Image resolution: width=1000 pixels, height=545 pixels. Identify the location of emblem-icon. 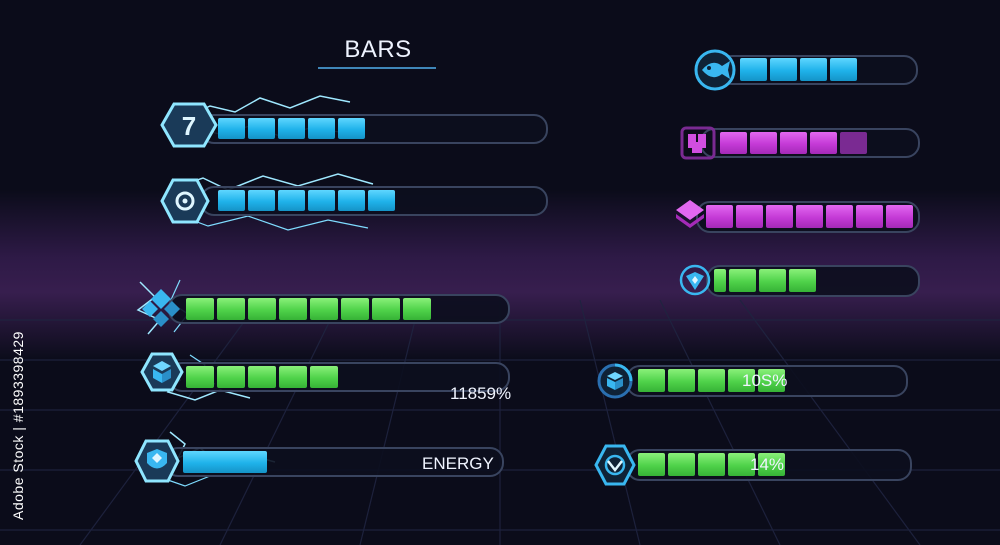
(695, 280).